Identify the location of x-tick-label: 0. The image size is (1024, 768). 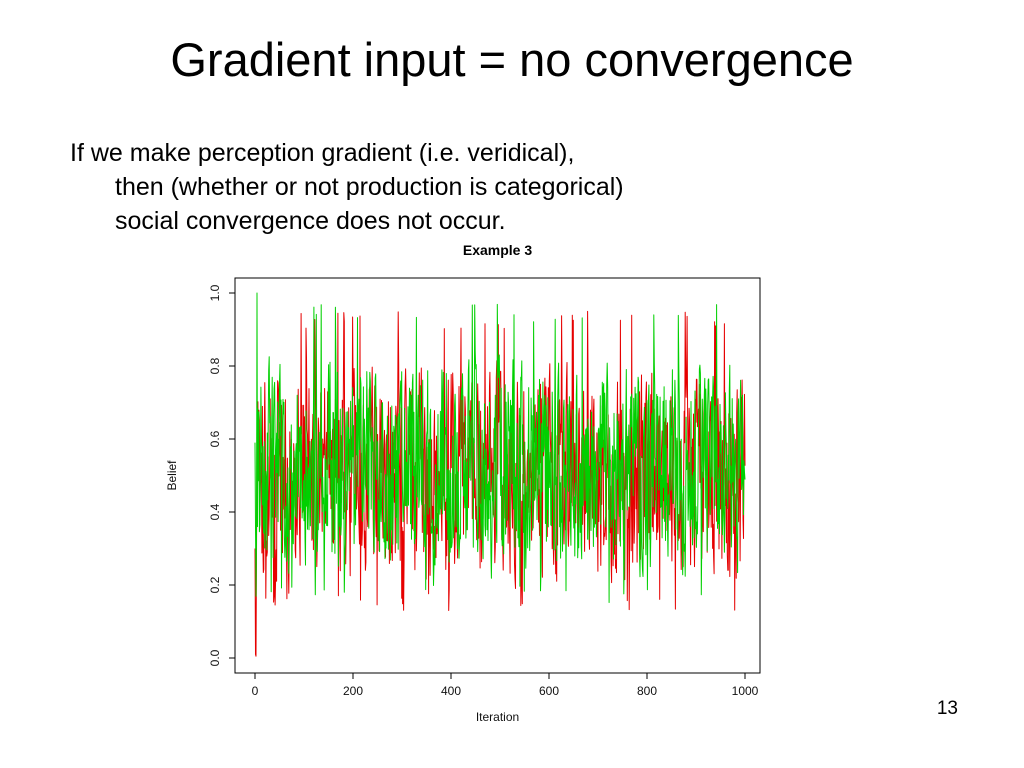
(255, 691).